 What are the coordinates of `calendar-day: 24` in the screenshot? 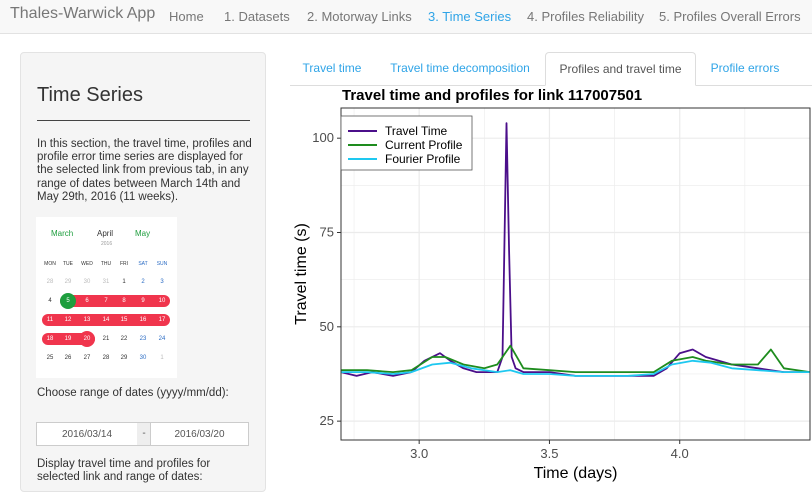 It's located at (162, 339).